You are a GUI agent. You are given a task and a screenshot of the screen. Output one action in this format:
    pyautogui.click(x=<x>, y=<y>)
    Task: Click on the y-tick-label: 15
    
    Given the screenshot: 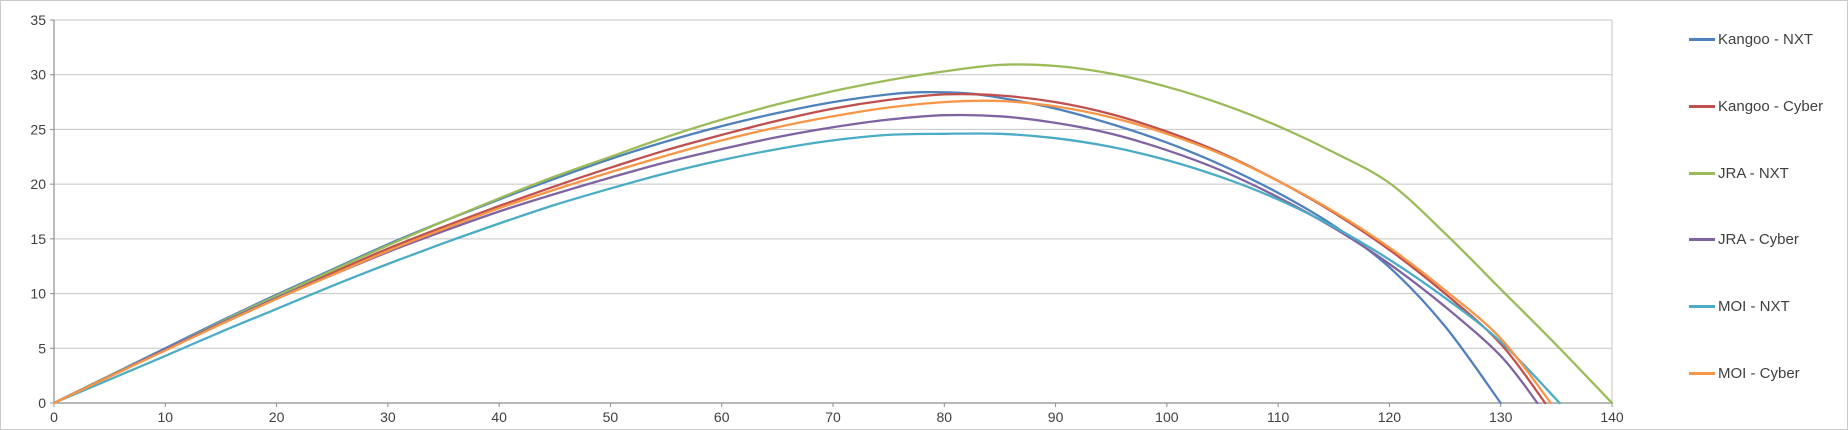 What is the action you would take?
    pyautogui.click(x=38, y=239)
    